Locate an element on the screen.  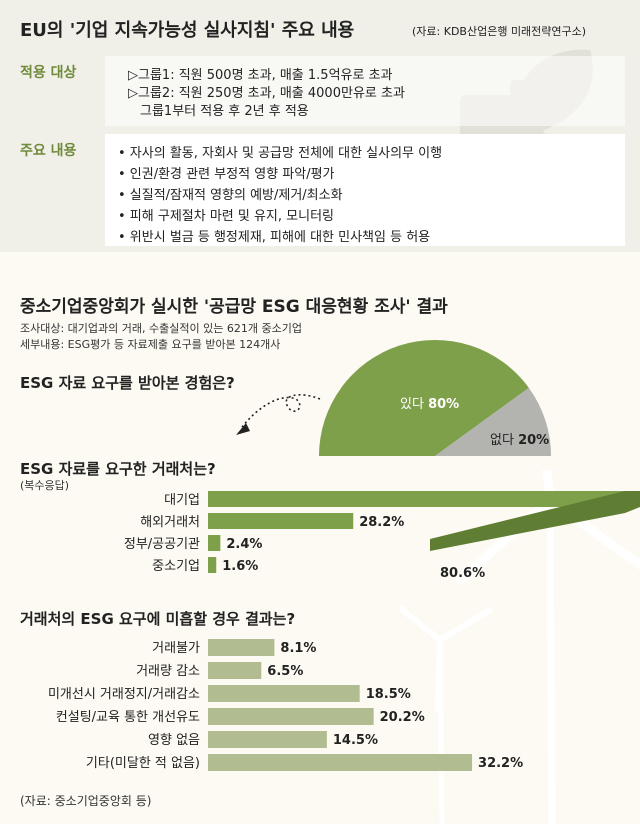
bar1-category-label: 중소기업 is located at coordinates (176, 566).